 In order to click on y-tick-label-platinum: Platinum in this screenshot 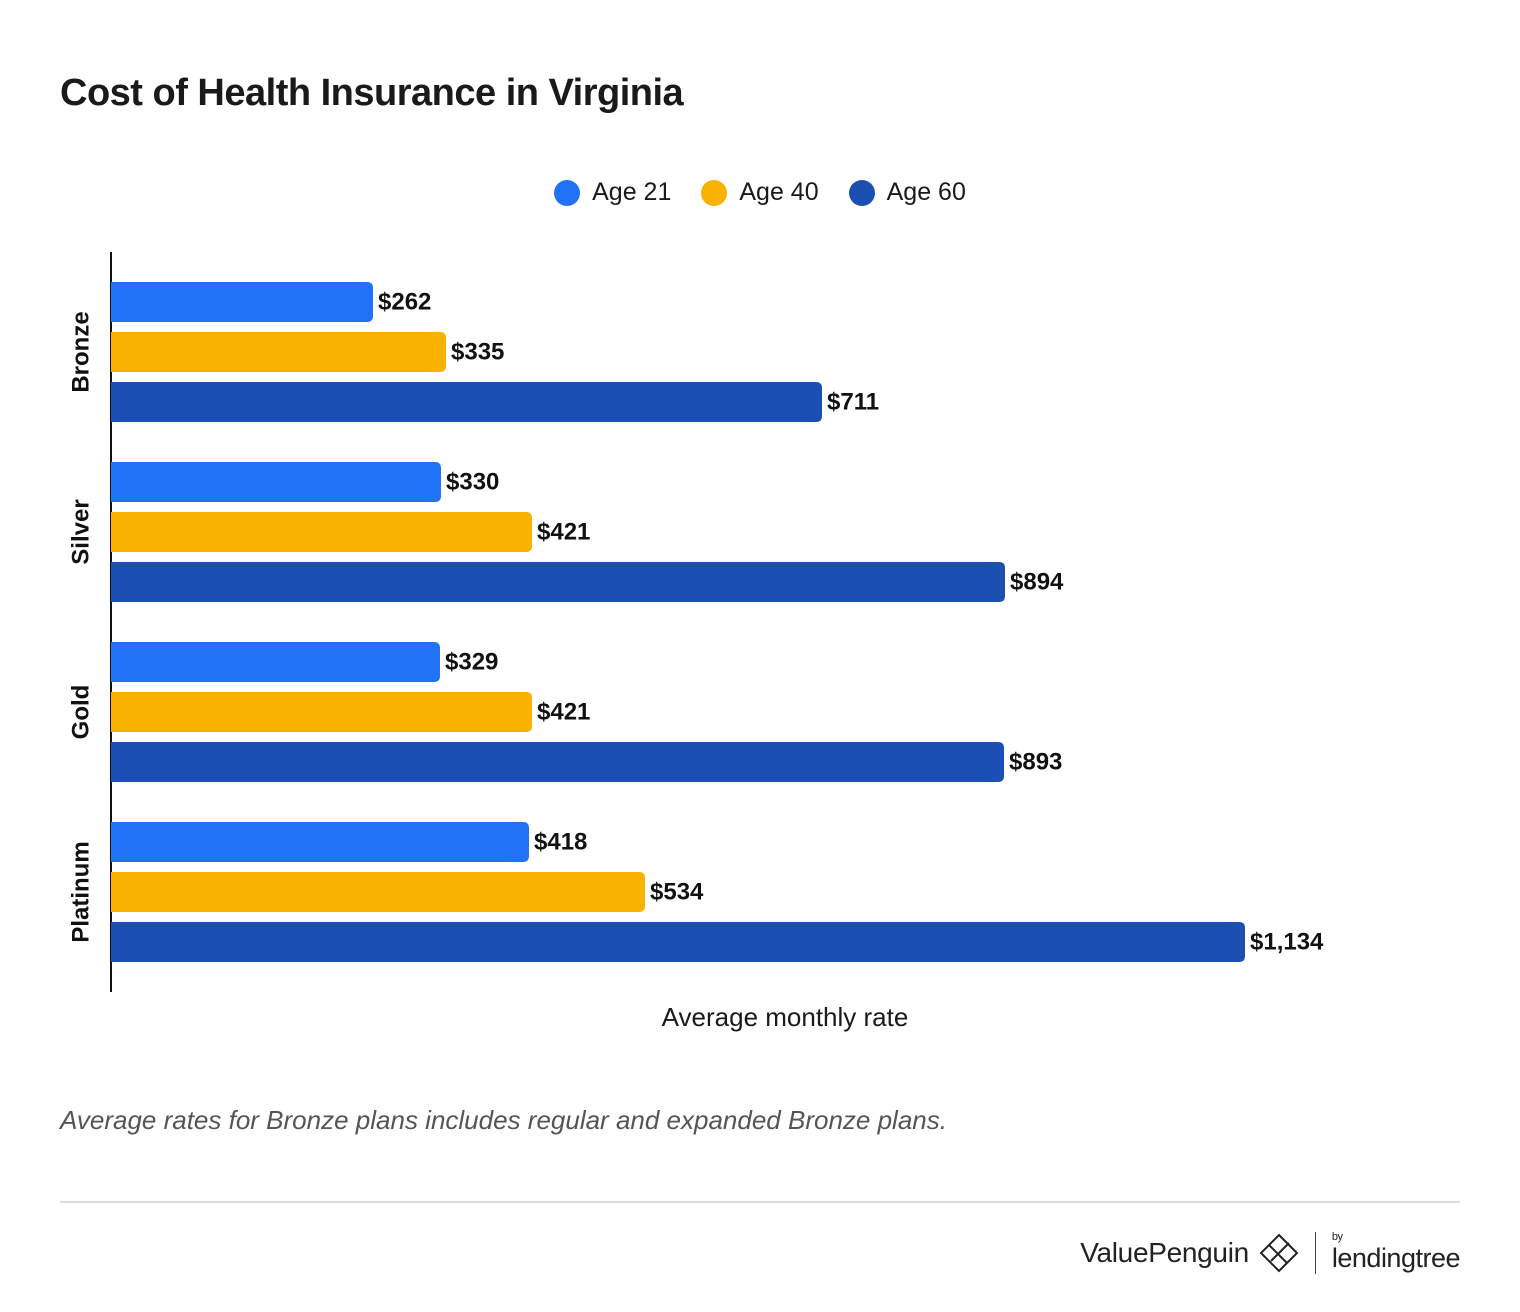, I will do `click(80, 891)`.